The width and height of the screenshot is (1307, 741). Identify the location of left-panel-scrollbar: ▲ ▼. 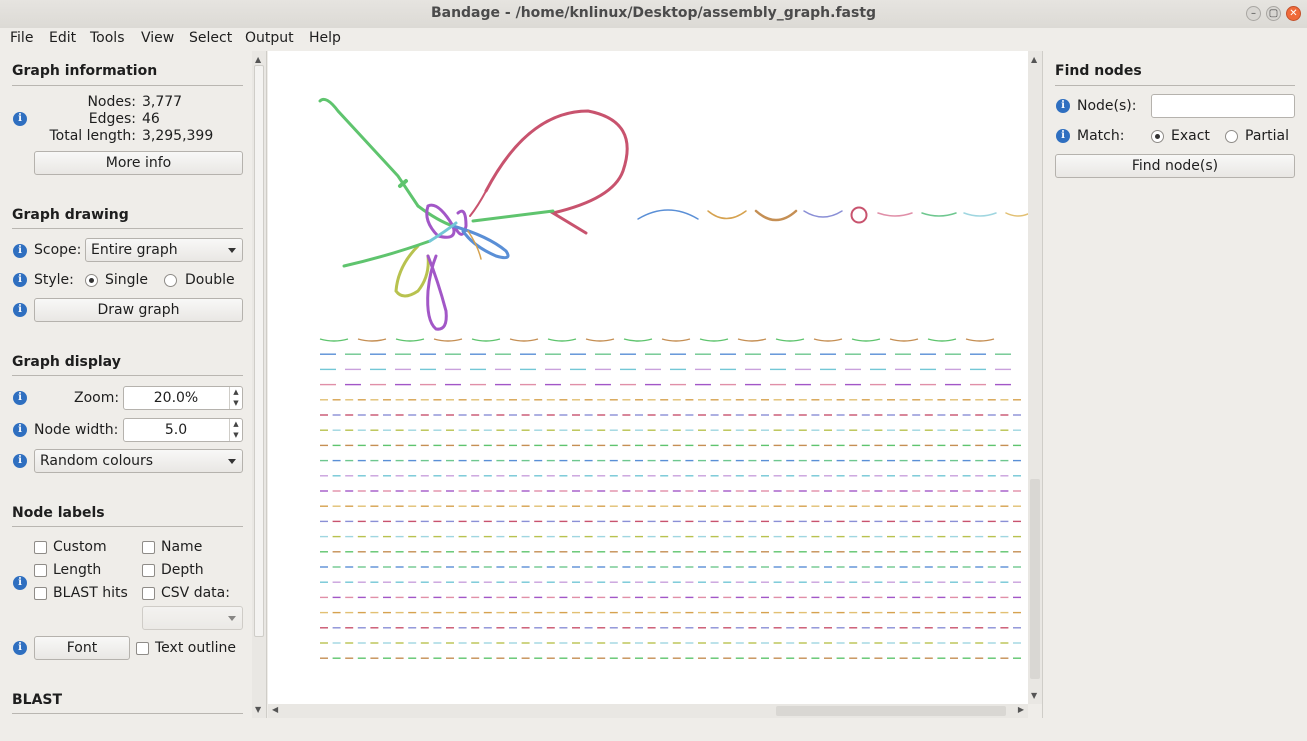
(259, 384).